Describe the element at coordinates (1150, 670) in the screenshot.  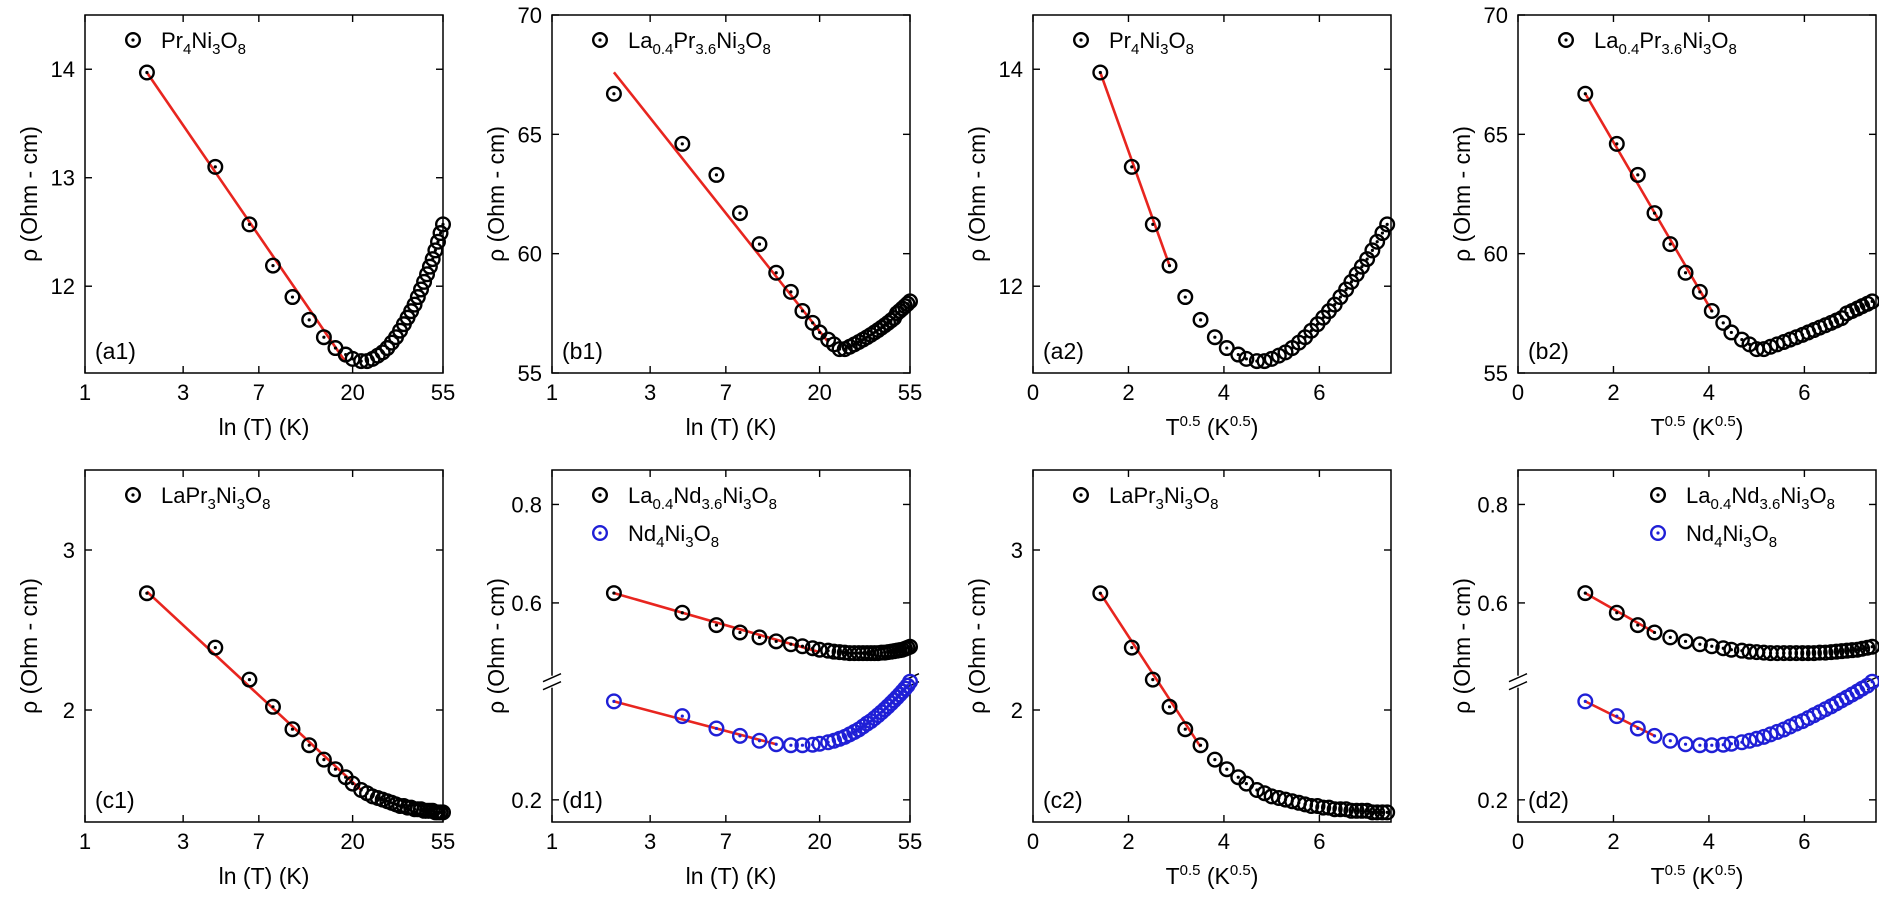
I see `fit-line` at that location.